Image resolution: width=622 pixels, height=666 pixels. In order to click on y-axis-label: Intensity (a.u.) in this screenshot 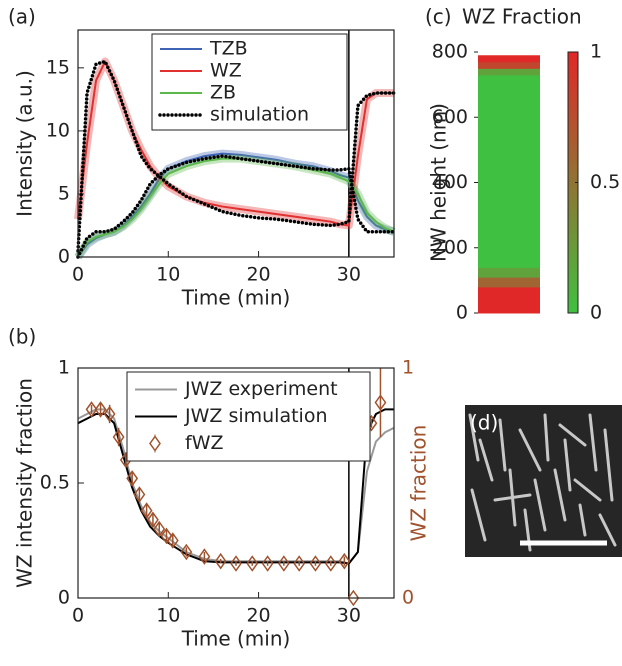, I will do `click(25, 143)`.